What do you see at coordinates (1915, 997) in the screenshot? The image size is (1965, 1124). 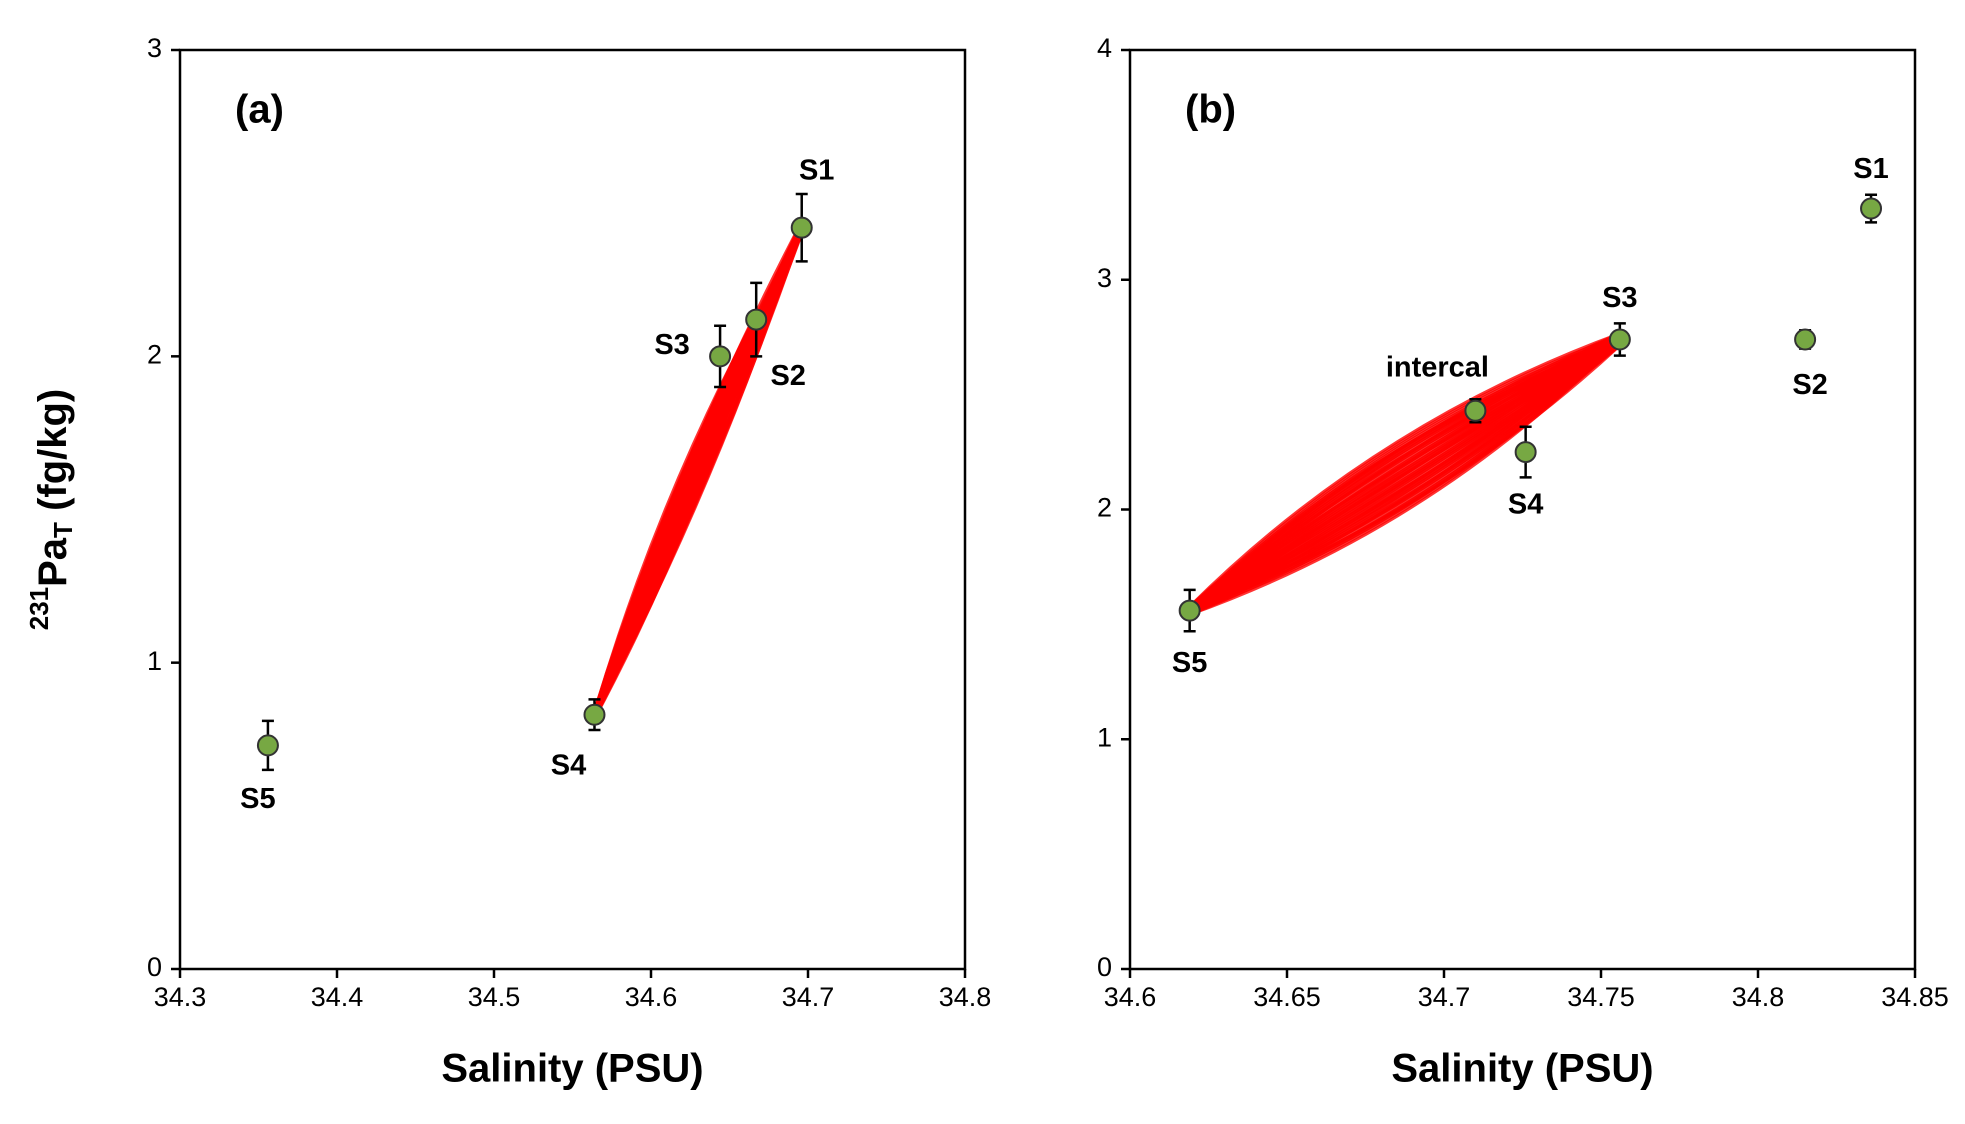 I see `x-tick-label: 34.85` at bounding box center [1915, 997].